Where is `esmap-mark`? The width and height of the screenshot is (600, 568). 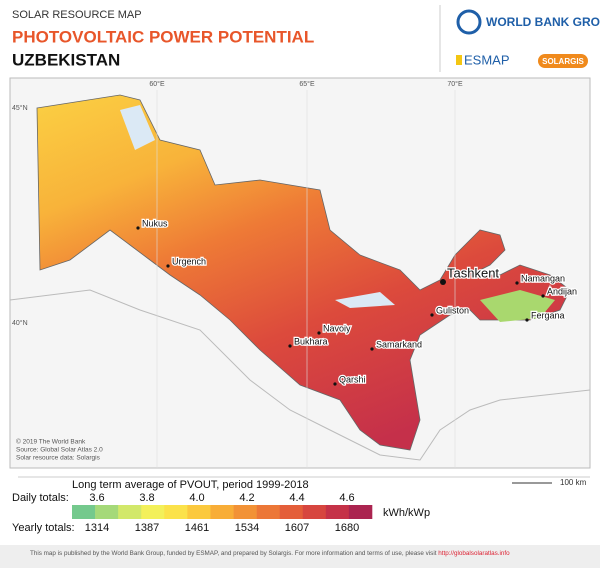 esmap-mark is located at coordinates (459, 60).